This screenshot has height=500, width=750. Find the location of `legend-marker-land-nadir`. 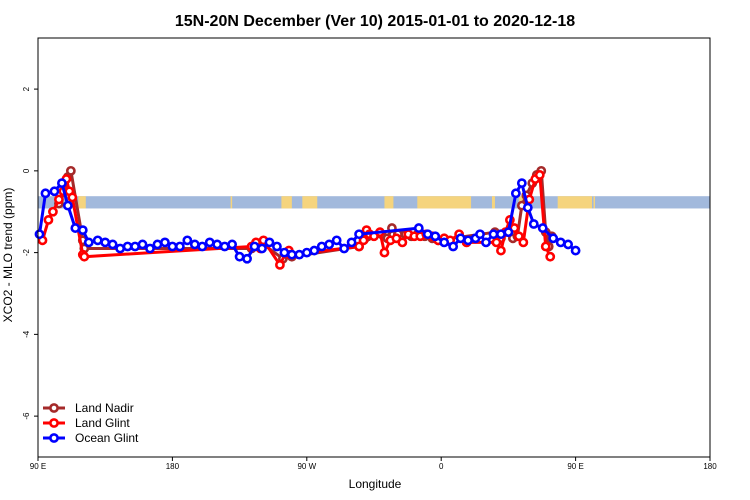

legend-marker-land-nadir is located at coordinates (54, 408).